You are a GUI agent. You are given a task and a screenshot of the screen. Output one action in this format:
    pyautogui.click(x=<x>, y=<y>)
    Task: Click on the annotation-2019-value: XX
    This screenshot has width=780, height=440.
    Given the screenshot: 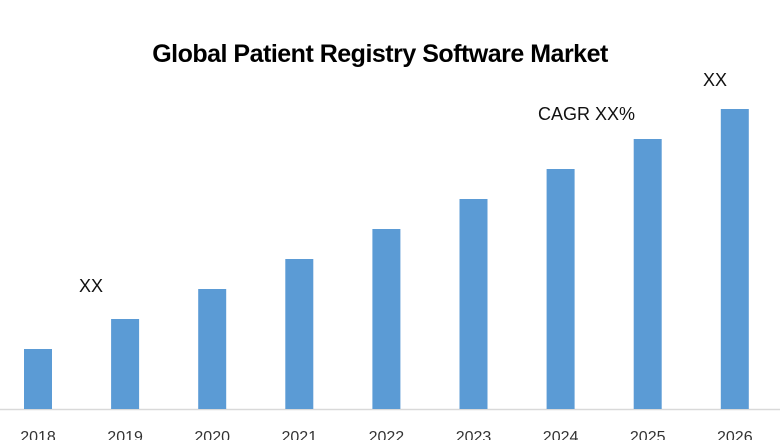 What is the action you would take?
    pyautogui.click(x=91, y=286)
    